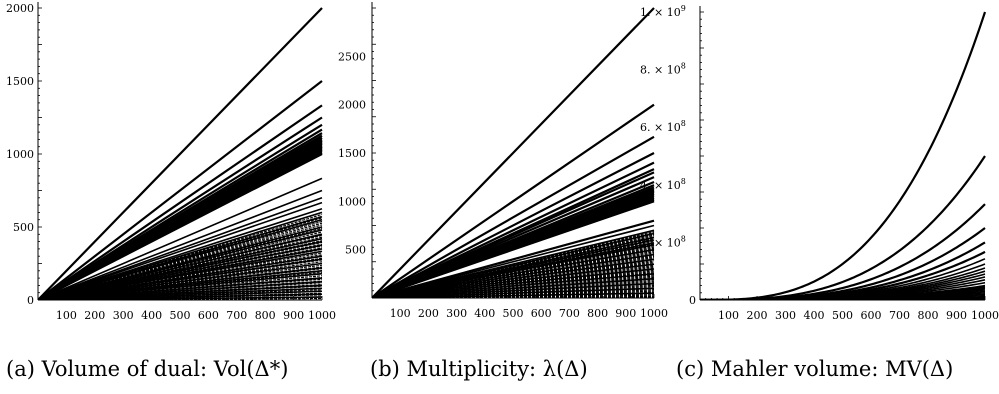  Describe the element at coordinates (352, 105) in the screenshot. I see `y-tick-label: 2000` at that location.